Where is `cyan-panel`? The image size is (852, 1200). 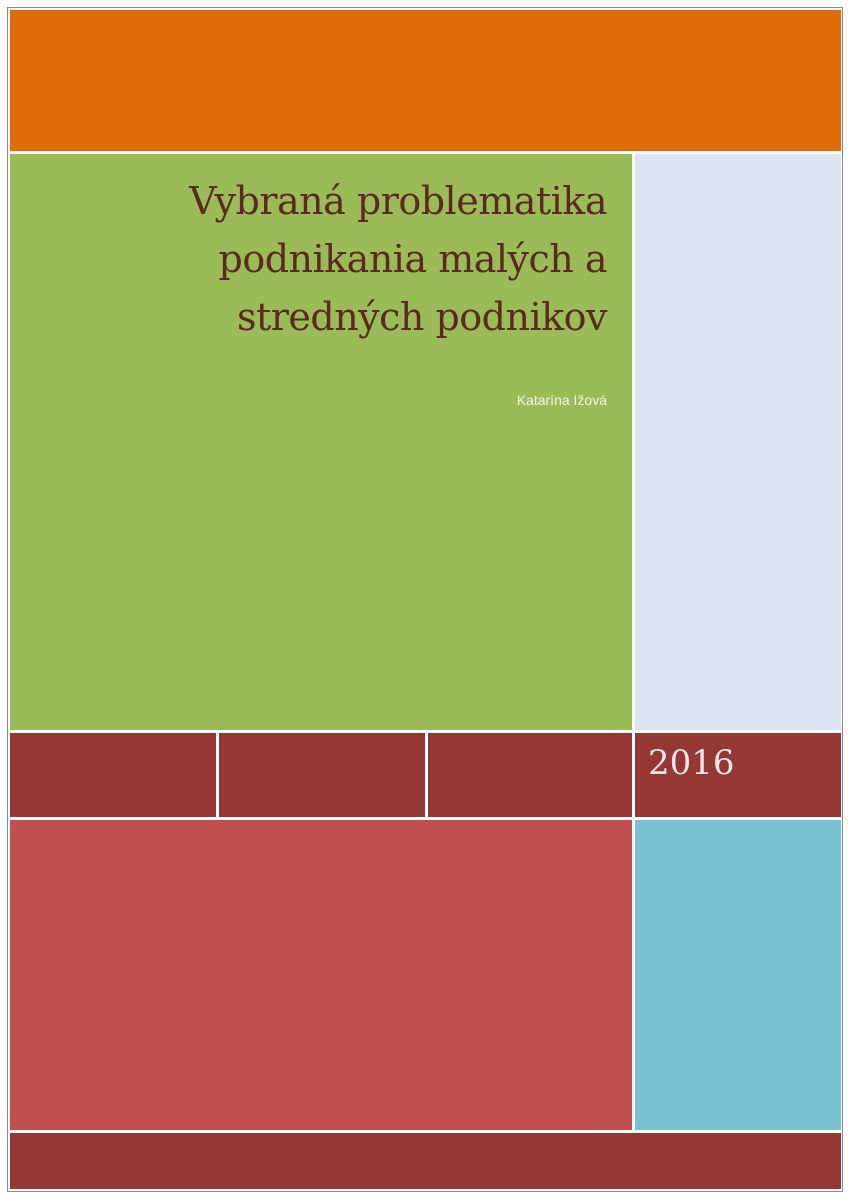 cyan-panel is located at coordinates (738, 975).